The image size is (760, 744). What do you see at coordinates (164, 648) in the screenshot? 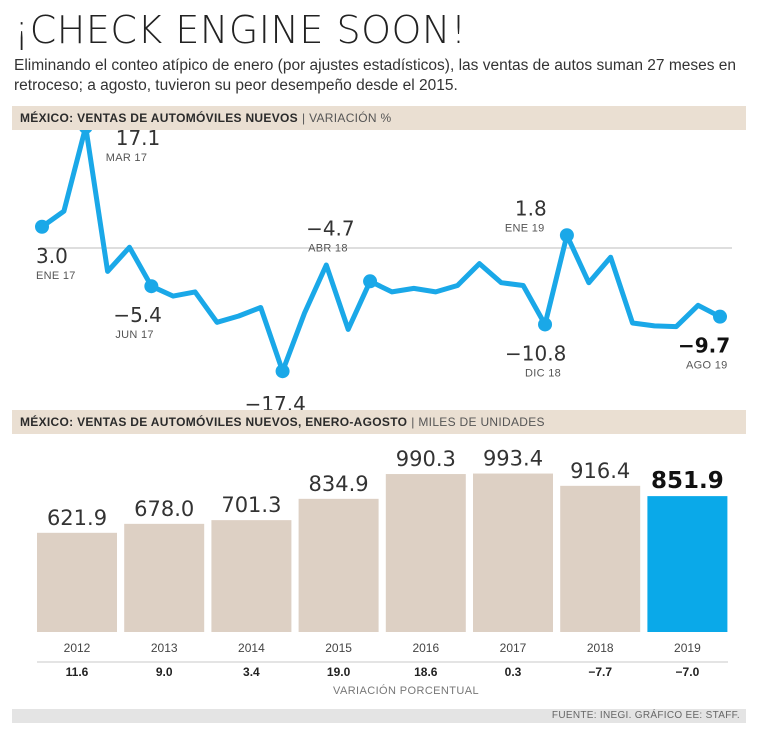
I see `year-label: 2013` at bounding box center [164, 648].